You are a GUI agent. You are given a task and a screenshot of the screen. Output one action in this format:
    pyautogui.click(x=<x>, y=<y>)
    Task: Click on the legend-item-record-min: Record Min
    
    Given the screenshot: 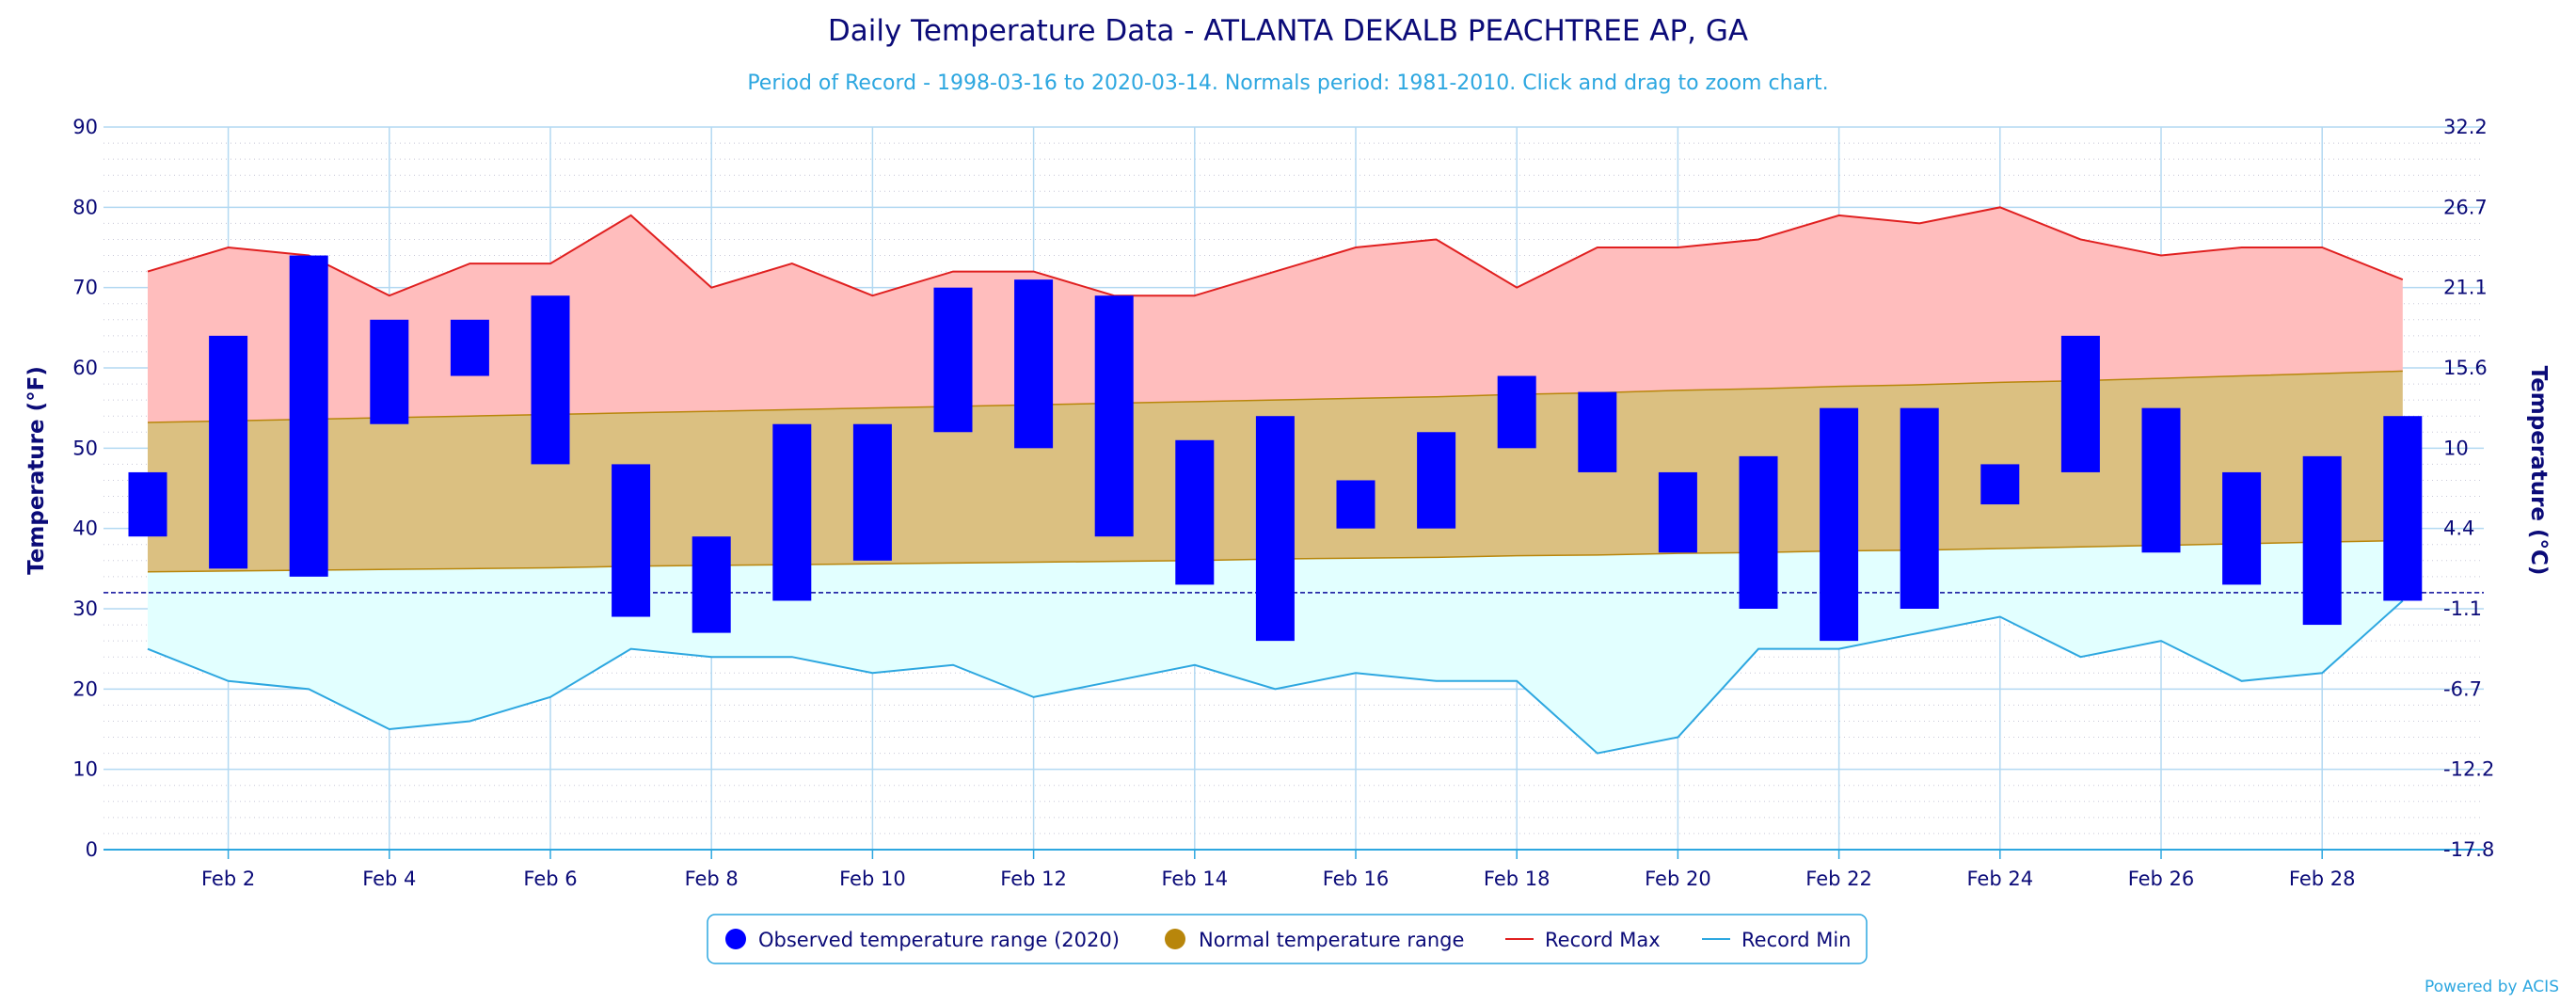 What is the action you would take?
    pyautogui.click(x=1777, y=940)
    